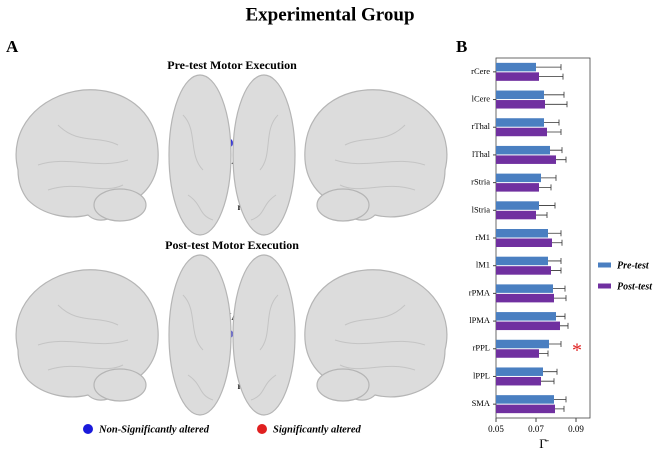  I want to click on x-tick-label: 0.09, so click(576, 429).